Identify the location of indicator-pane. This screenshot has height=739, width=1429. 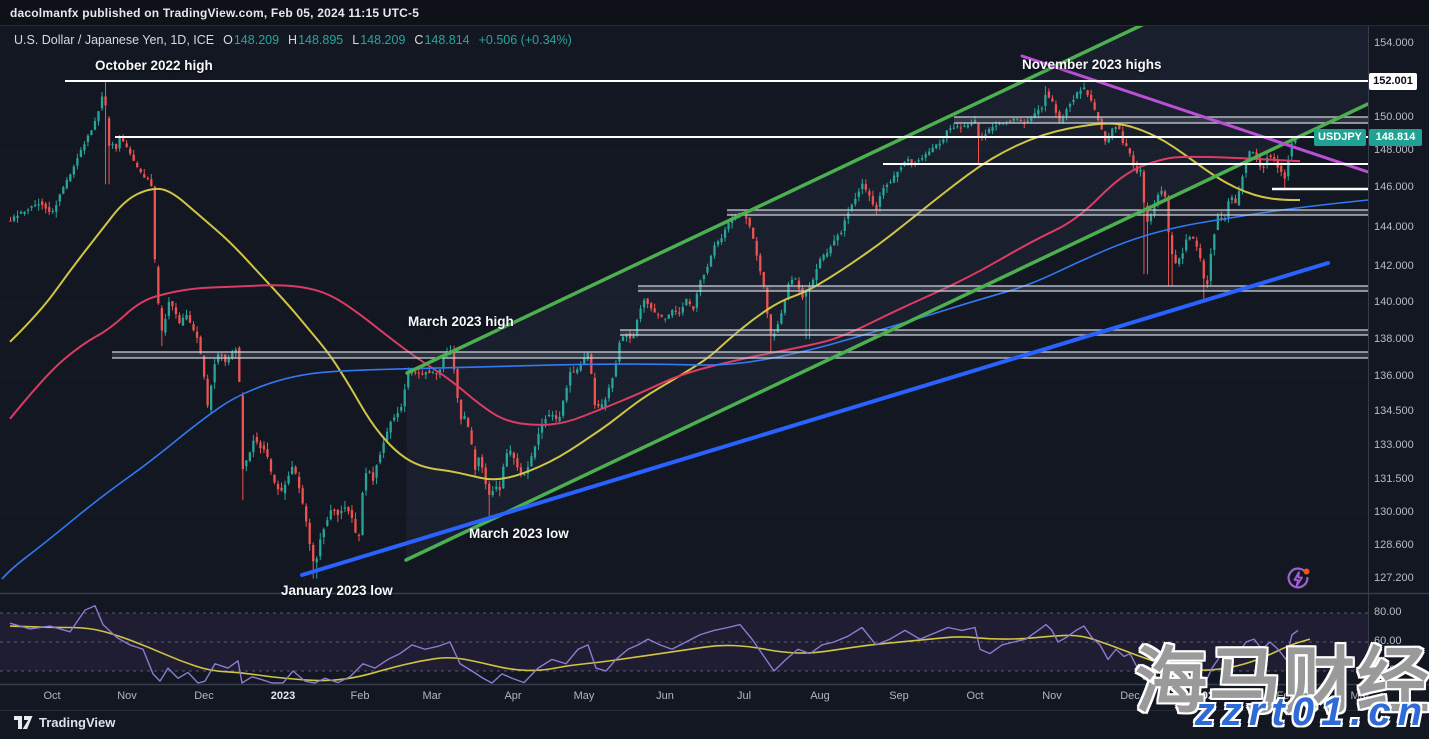
(684, 644).